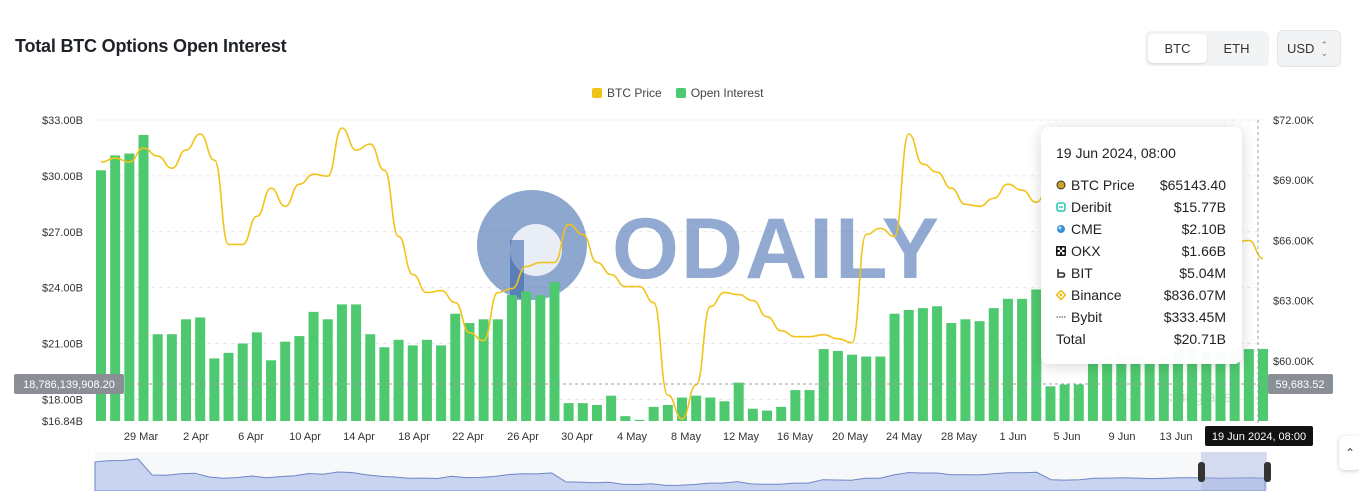  What do you see at coordinates (1201, 472) in the screenshot?
I see `navigator-left-handle` at bounding box center [1201, 472].